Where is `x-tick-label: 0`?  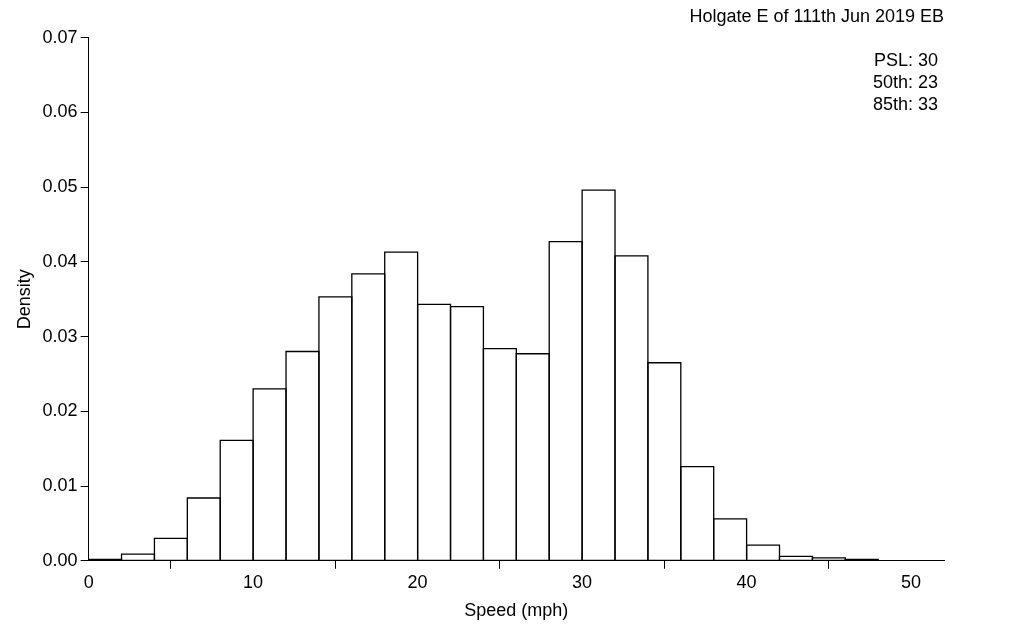
x-tick-label: 0 is located at coordinates (88, 581).